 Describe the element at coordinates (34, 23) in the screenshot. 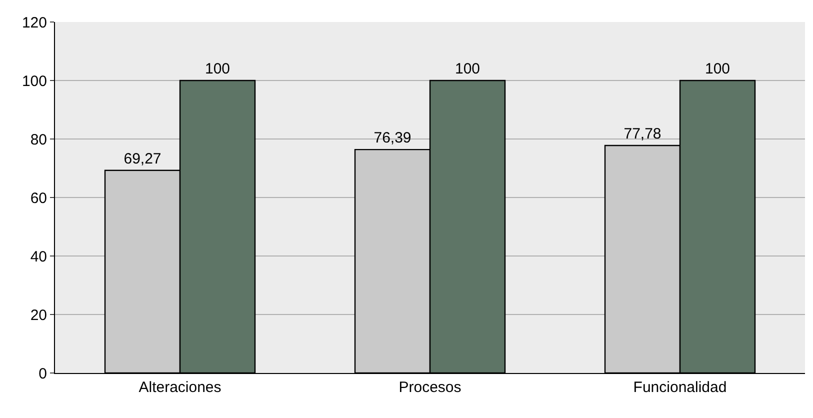

I see `y-tick-label: 120` at that location.